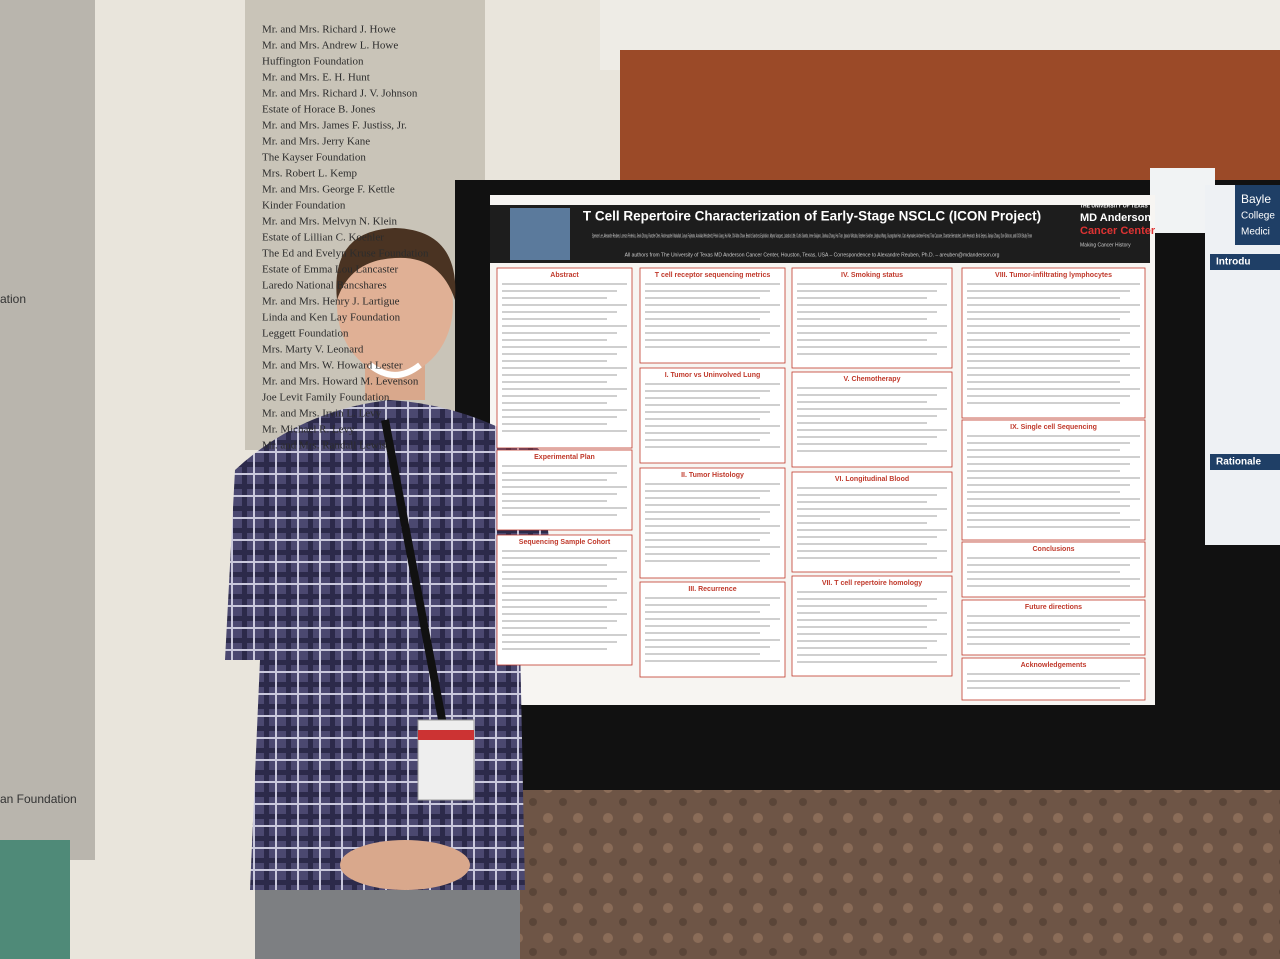  What do you see at coordinates (712, 589) in the screenshot?
I see `section-header: III. Recurrence` at bounding box center [712, 589].